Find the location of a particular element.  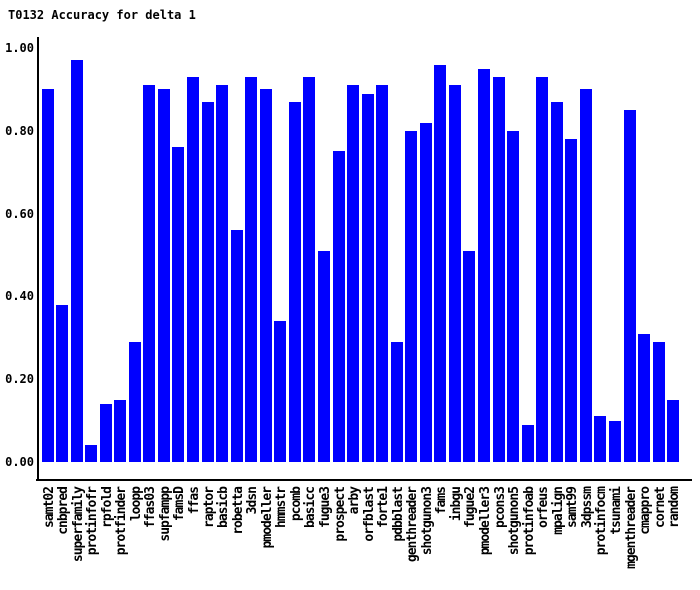

bar-raptor is located at coordinates (207, 282).